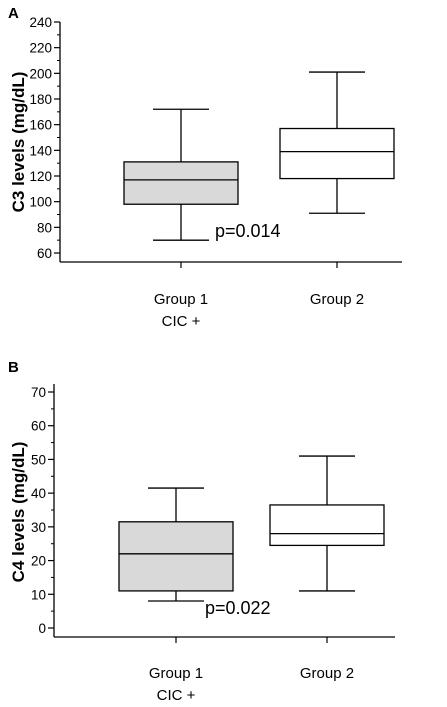 Image resolution: width=447 pixels, height=707 pixels. What do you see at coordinates (18, 142) in the screenshot?
I see `panel-a-y-axis-title: C3 levels (mg/dL)` at bounding box center [18, 142].